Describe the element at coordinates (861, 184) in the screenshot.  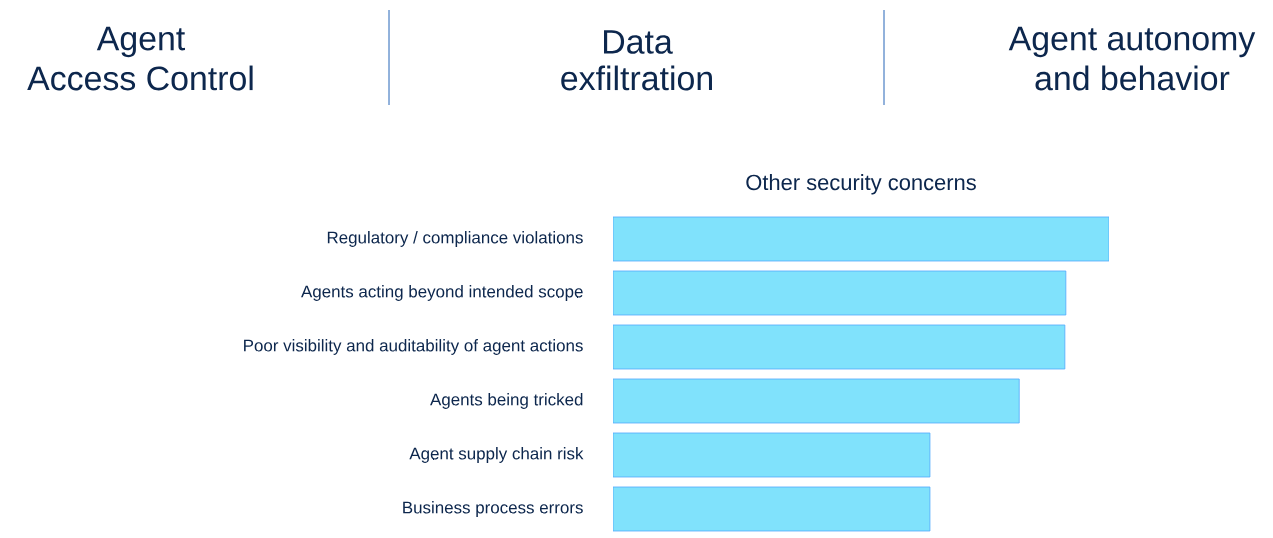
I see `chart-title: Other security concerns` at that location.